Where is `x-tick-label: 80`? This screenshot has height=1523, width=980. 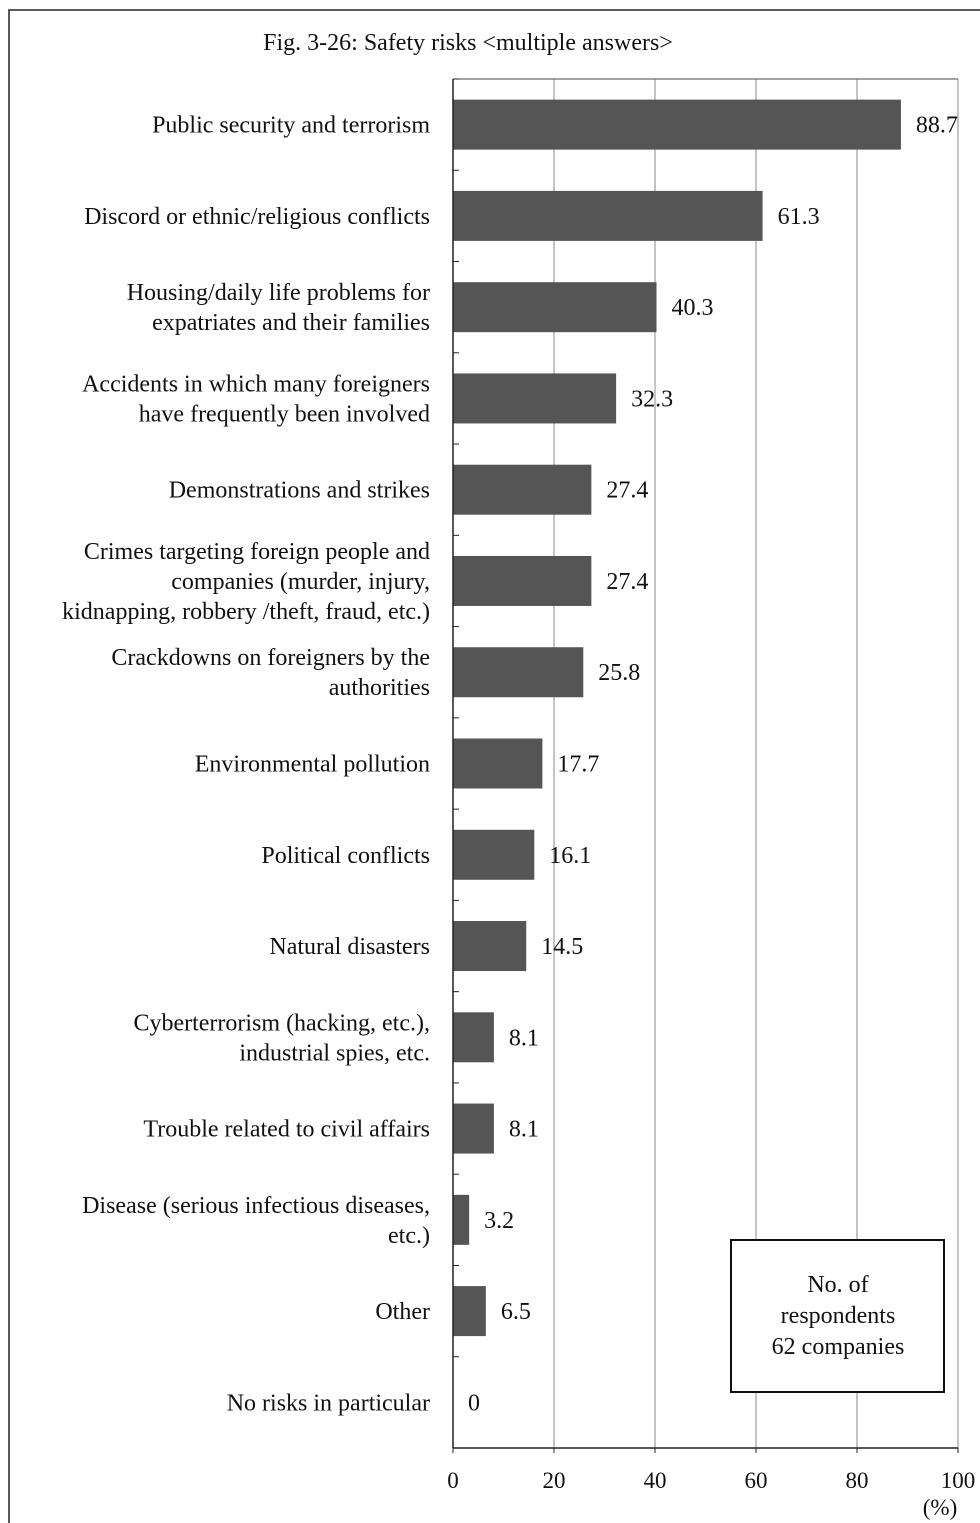
x-tick-label: 80 is located at coordinates (857, 1480).